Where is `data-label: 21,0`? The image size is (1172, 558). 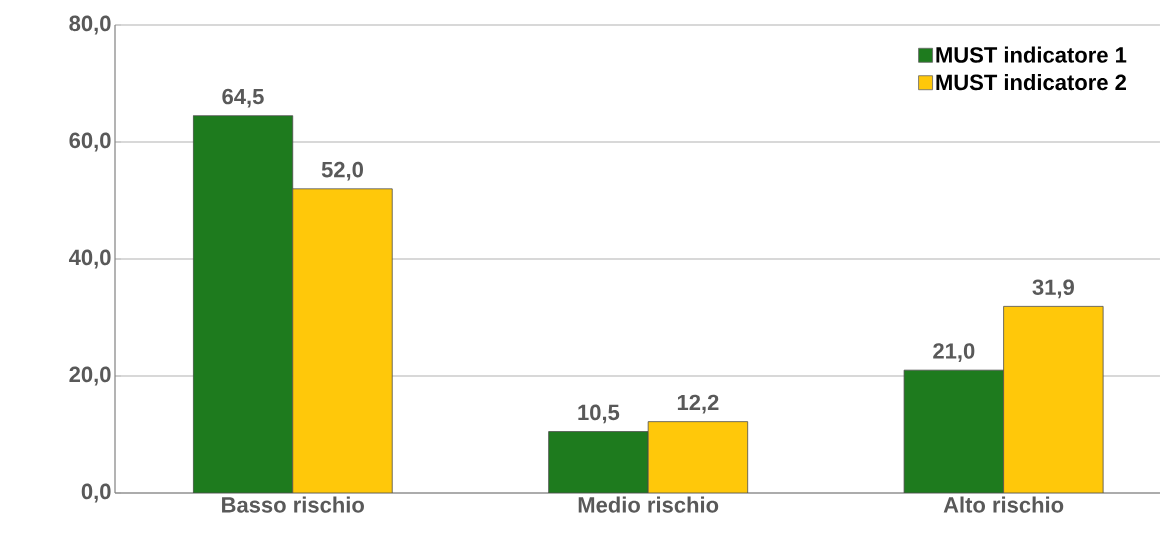 data-label: 21,0 is located at coordinates (954, 352).